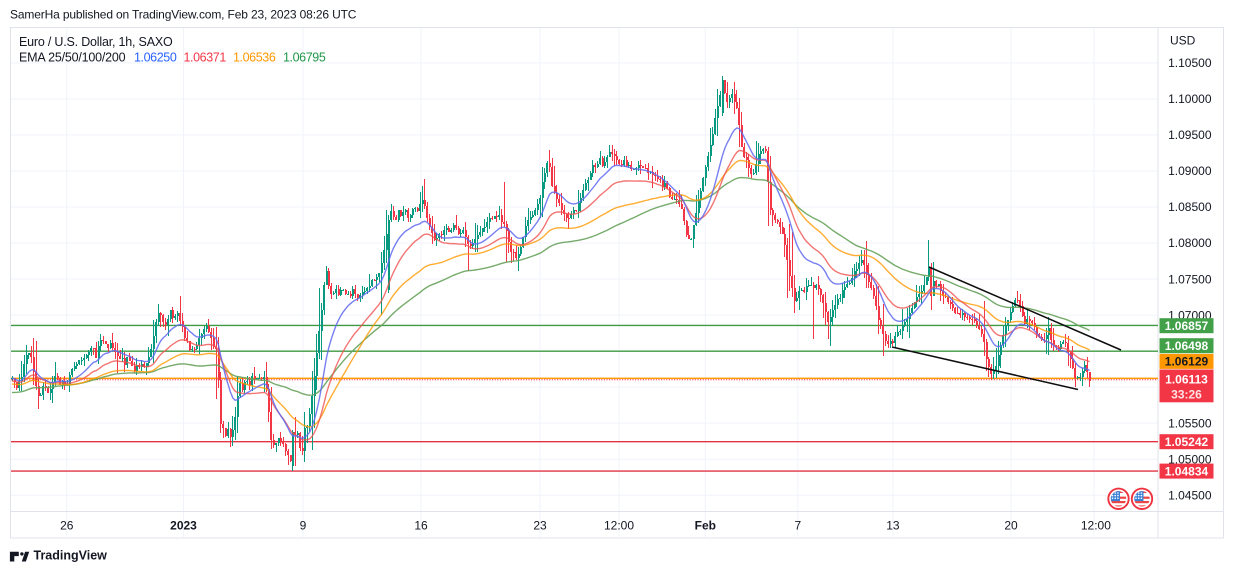  What do you see at coordinates (1190, 171) in the screenshot?
I see `svg-text: 1.09000` at bounding box center [1190, 171].